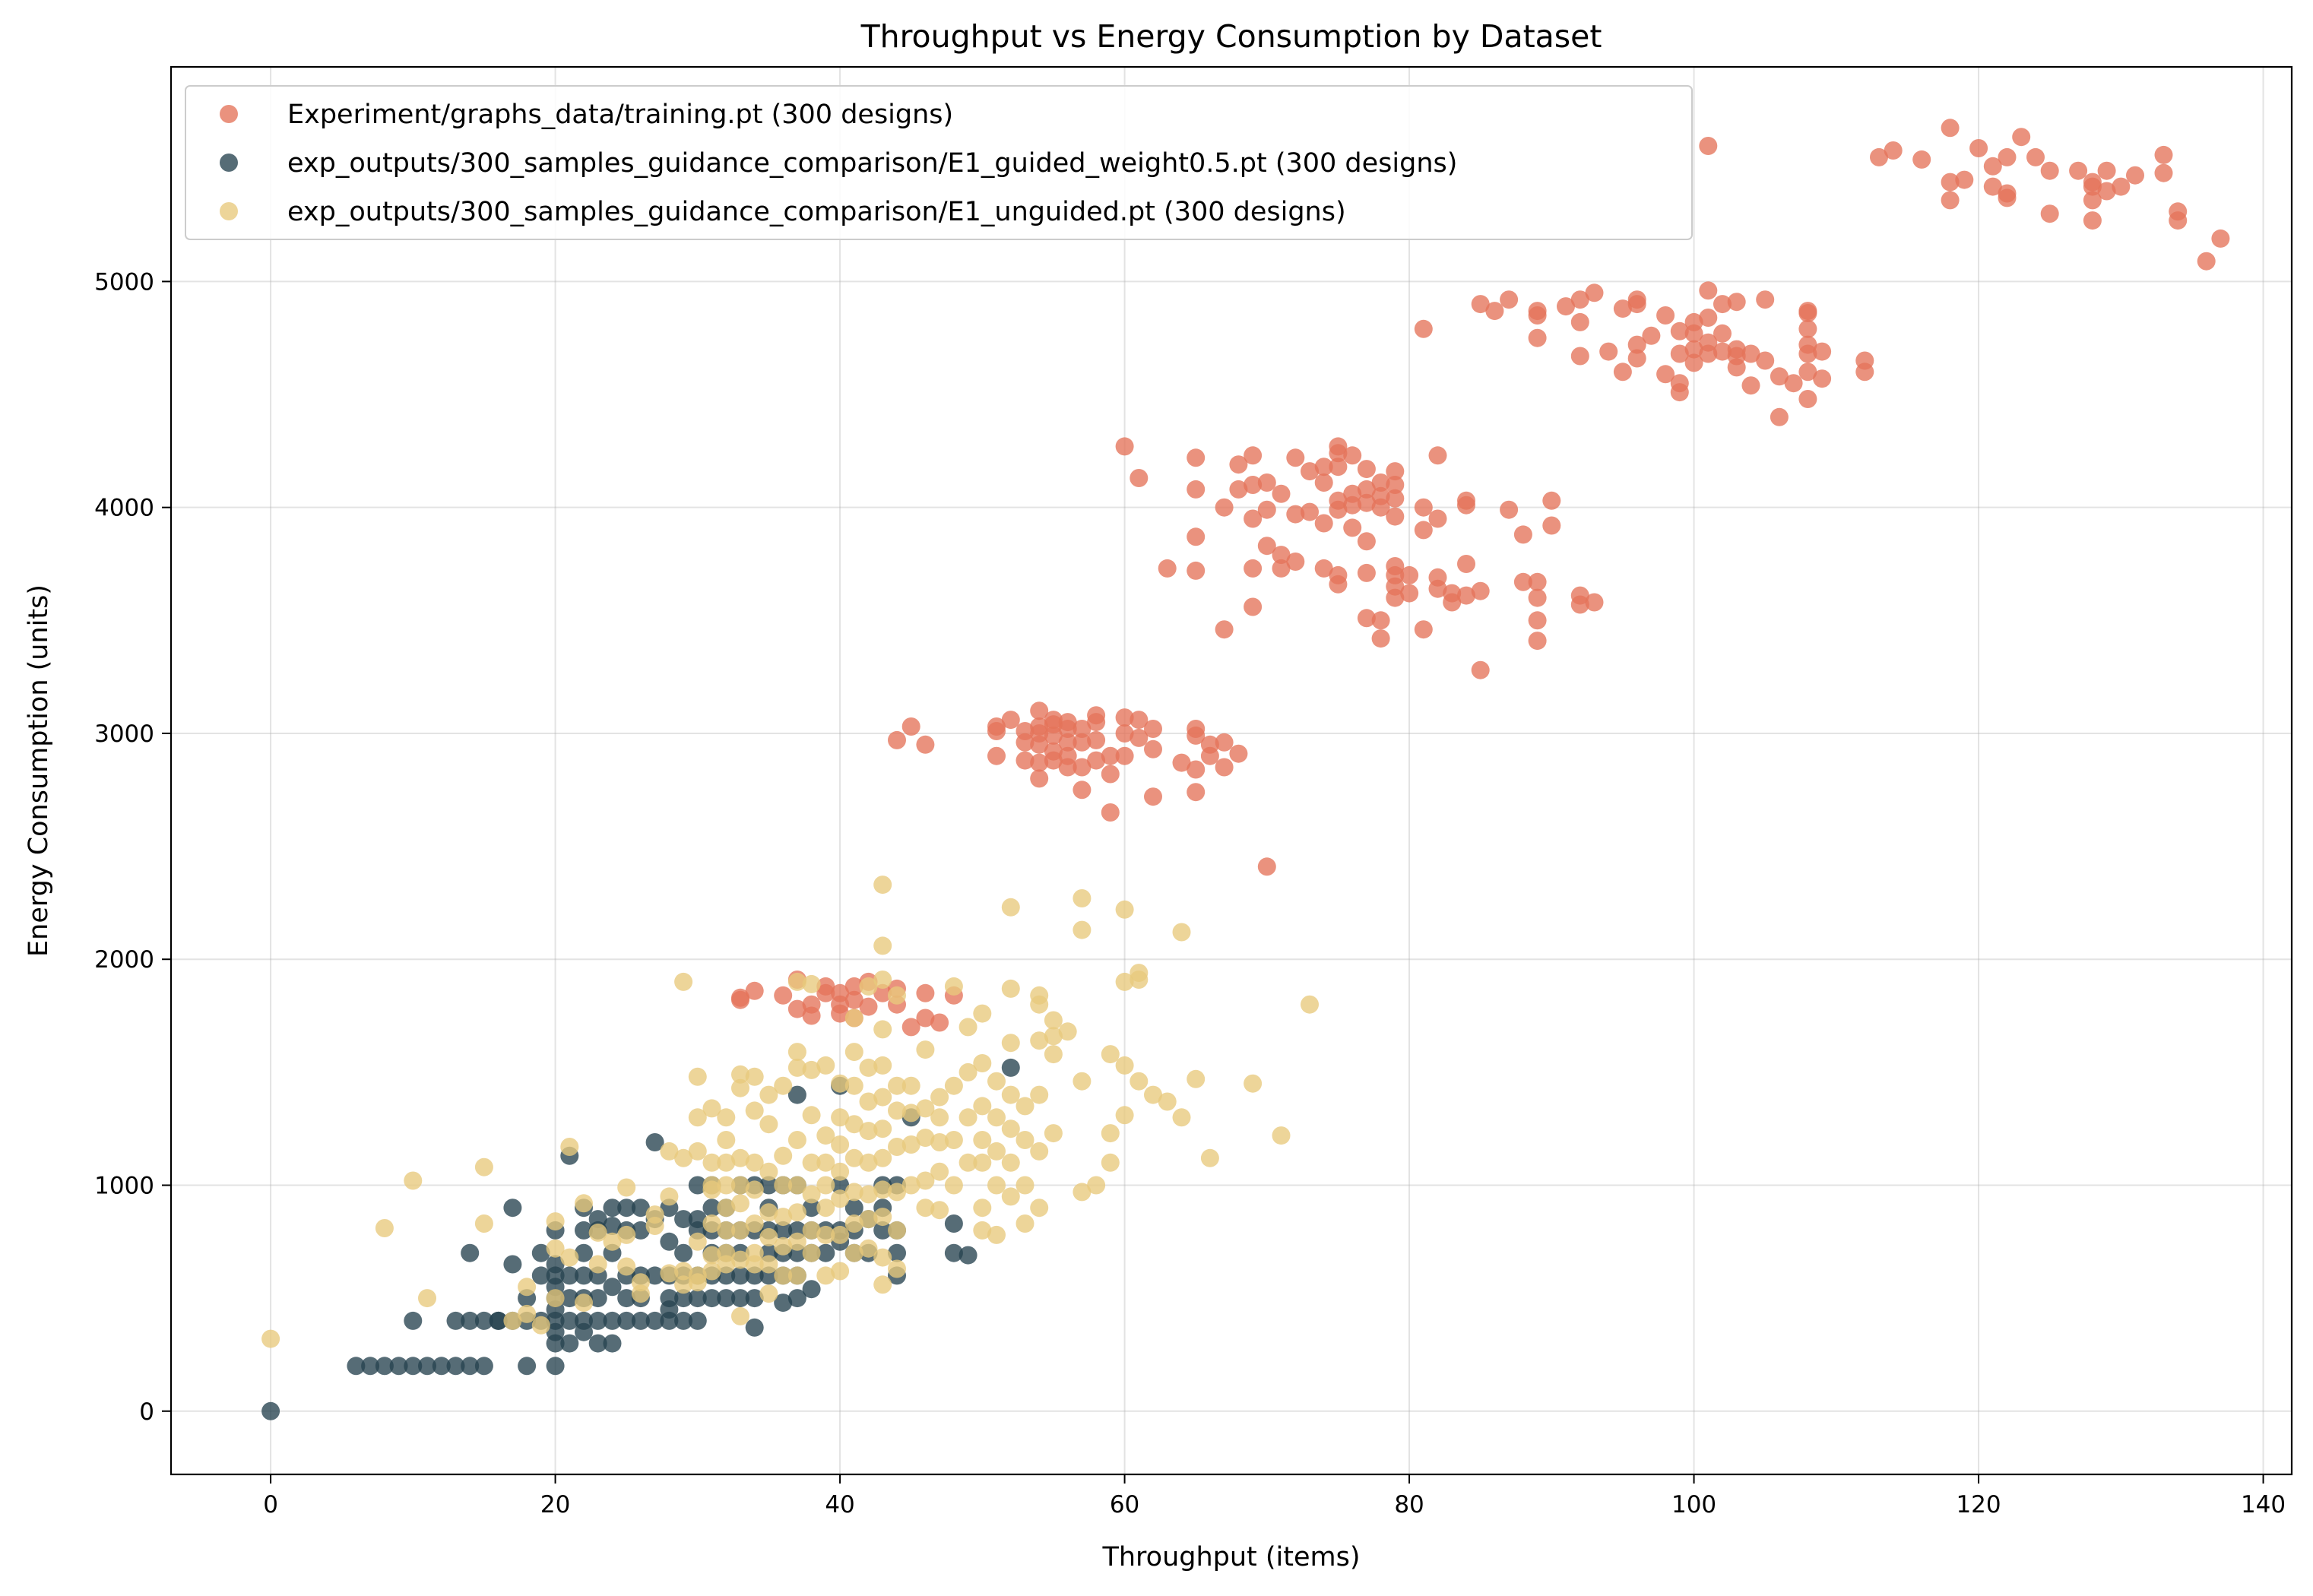 The width and height of the screenshot is (2313, 1596). I want to click on x-tick-label: 0, so click(270, 1504).